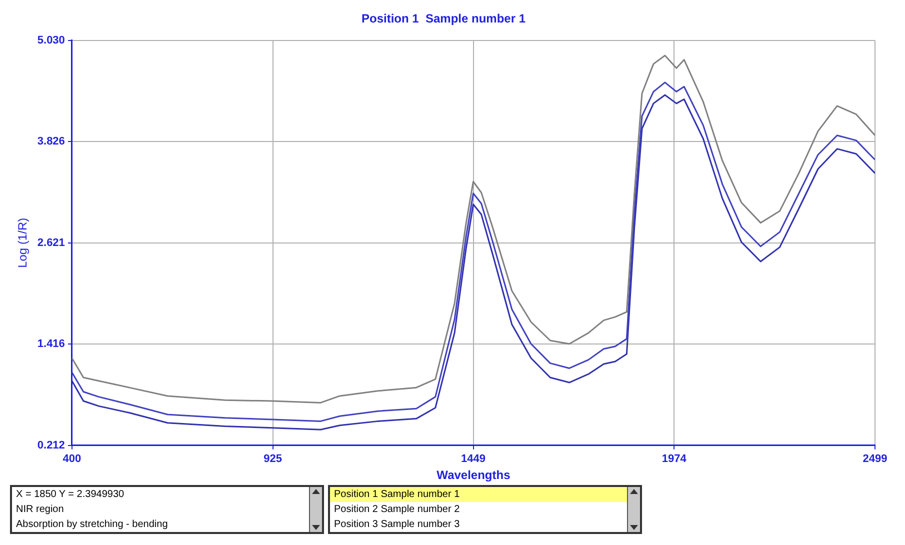  What do you see at coordinates (92, 525) in the screenshot?
I see `text: Absorption by stretching - bending` at bounding box center [92, 525].